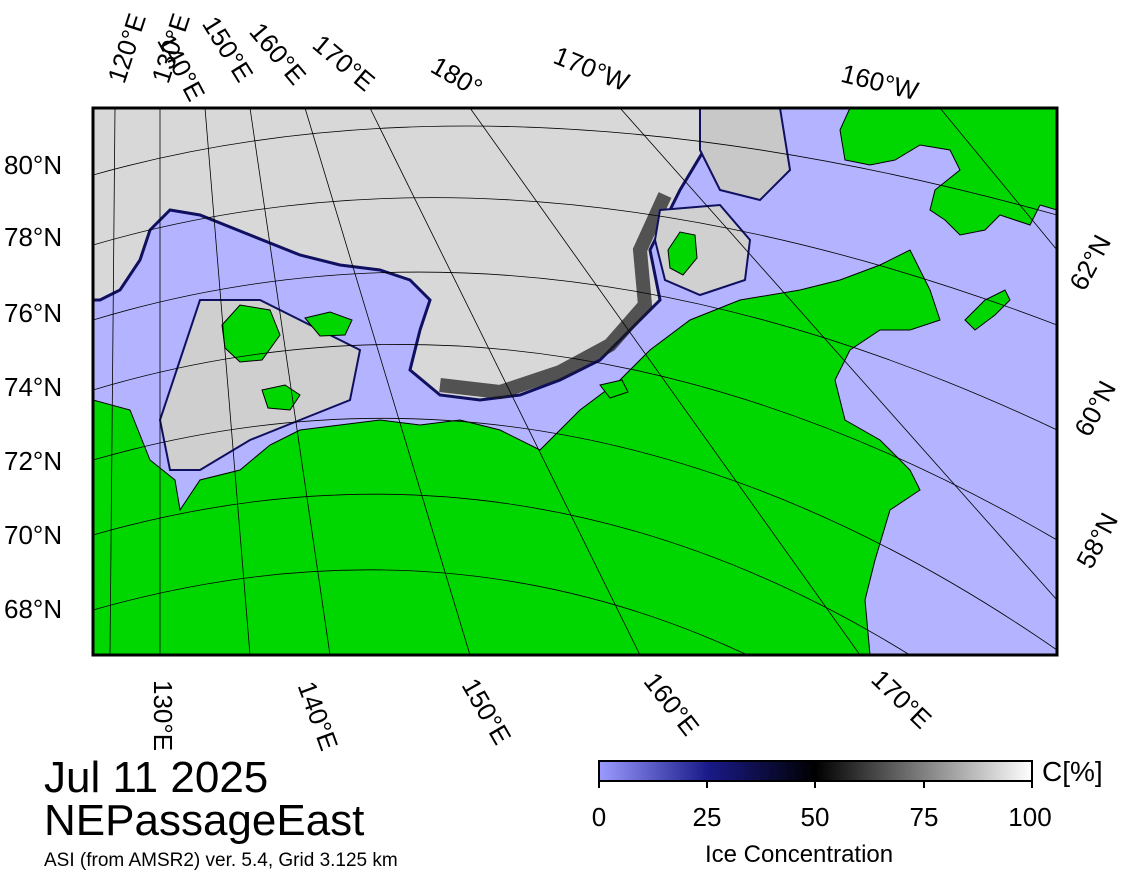 The image size is (1126, 876). What do you see at coordinates (745, 155) in the screenshot?
I see `sea-ice-east` at bounding box center [745, 155].